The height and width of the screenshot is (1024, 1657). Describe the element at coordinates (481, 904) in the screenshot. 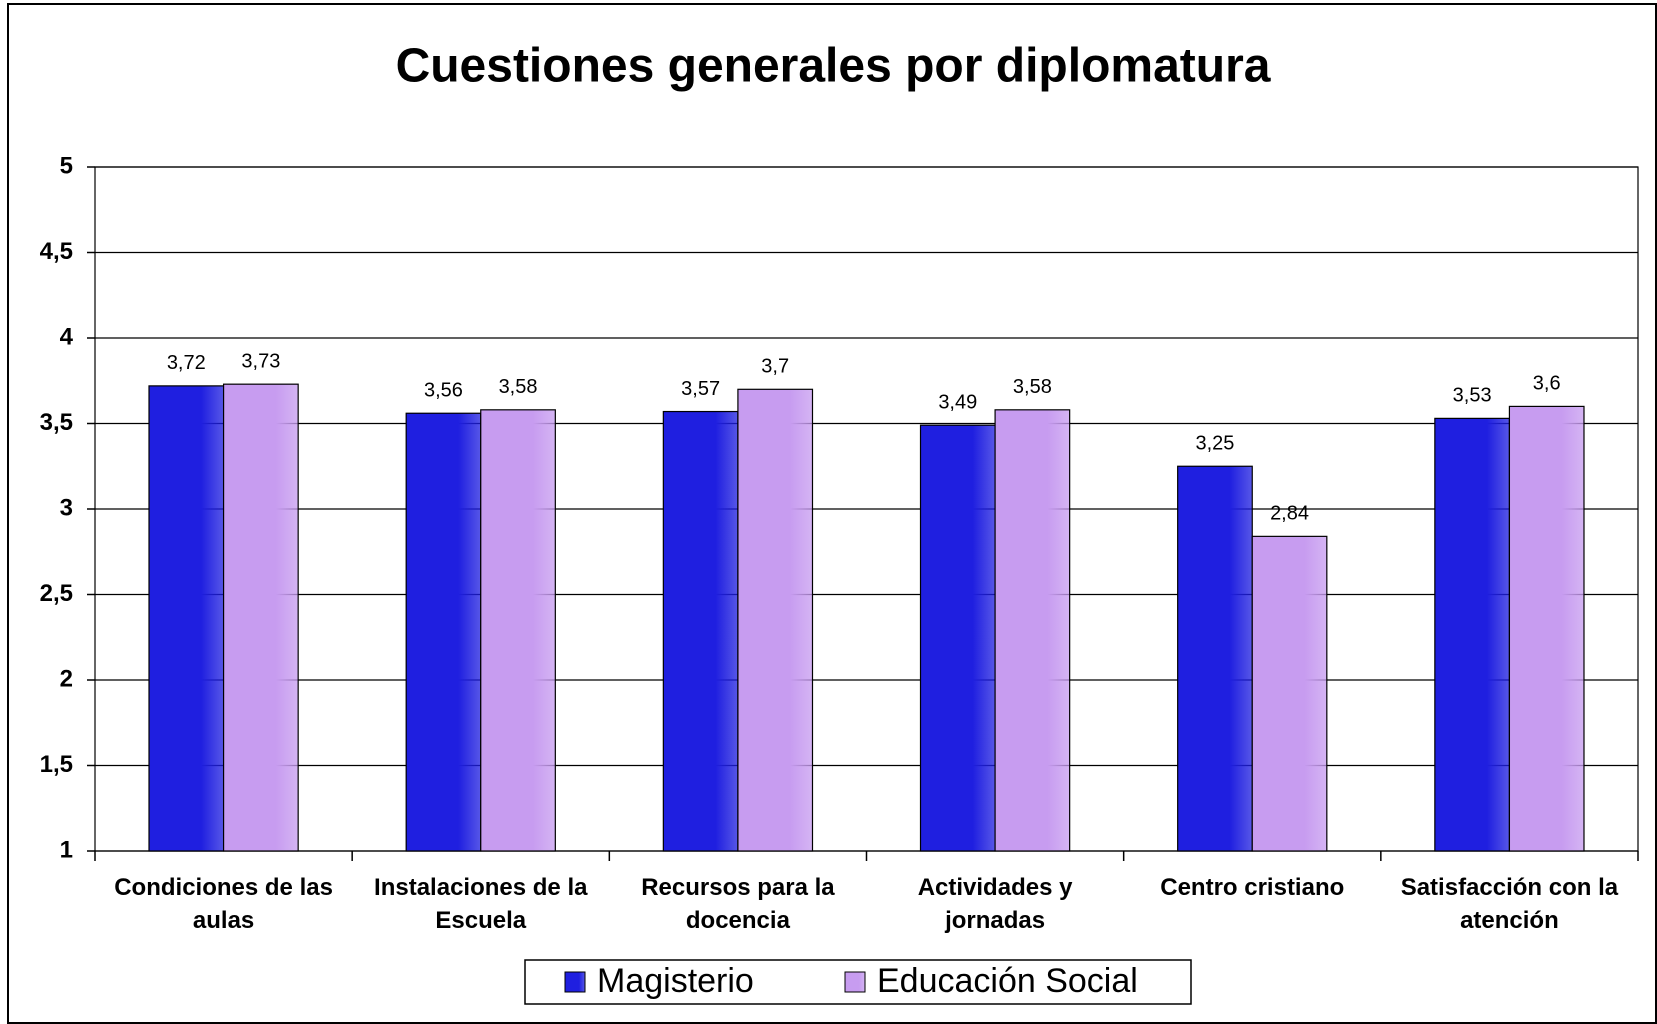

I see `x-tick-label: Instalaciones de la Escuela` at that location.